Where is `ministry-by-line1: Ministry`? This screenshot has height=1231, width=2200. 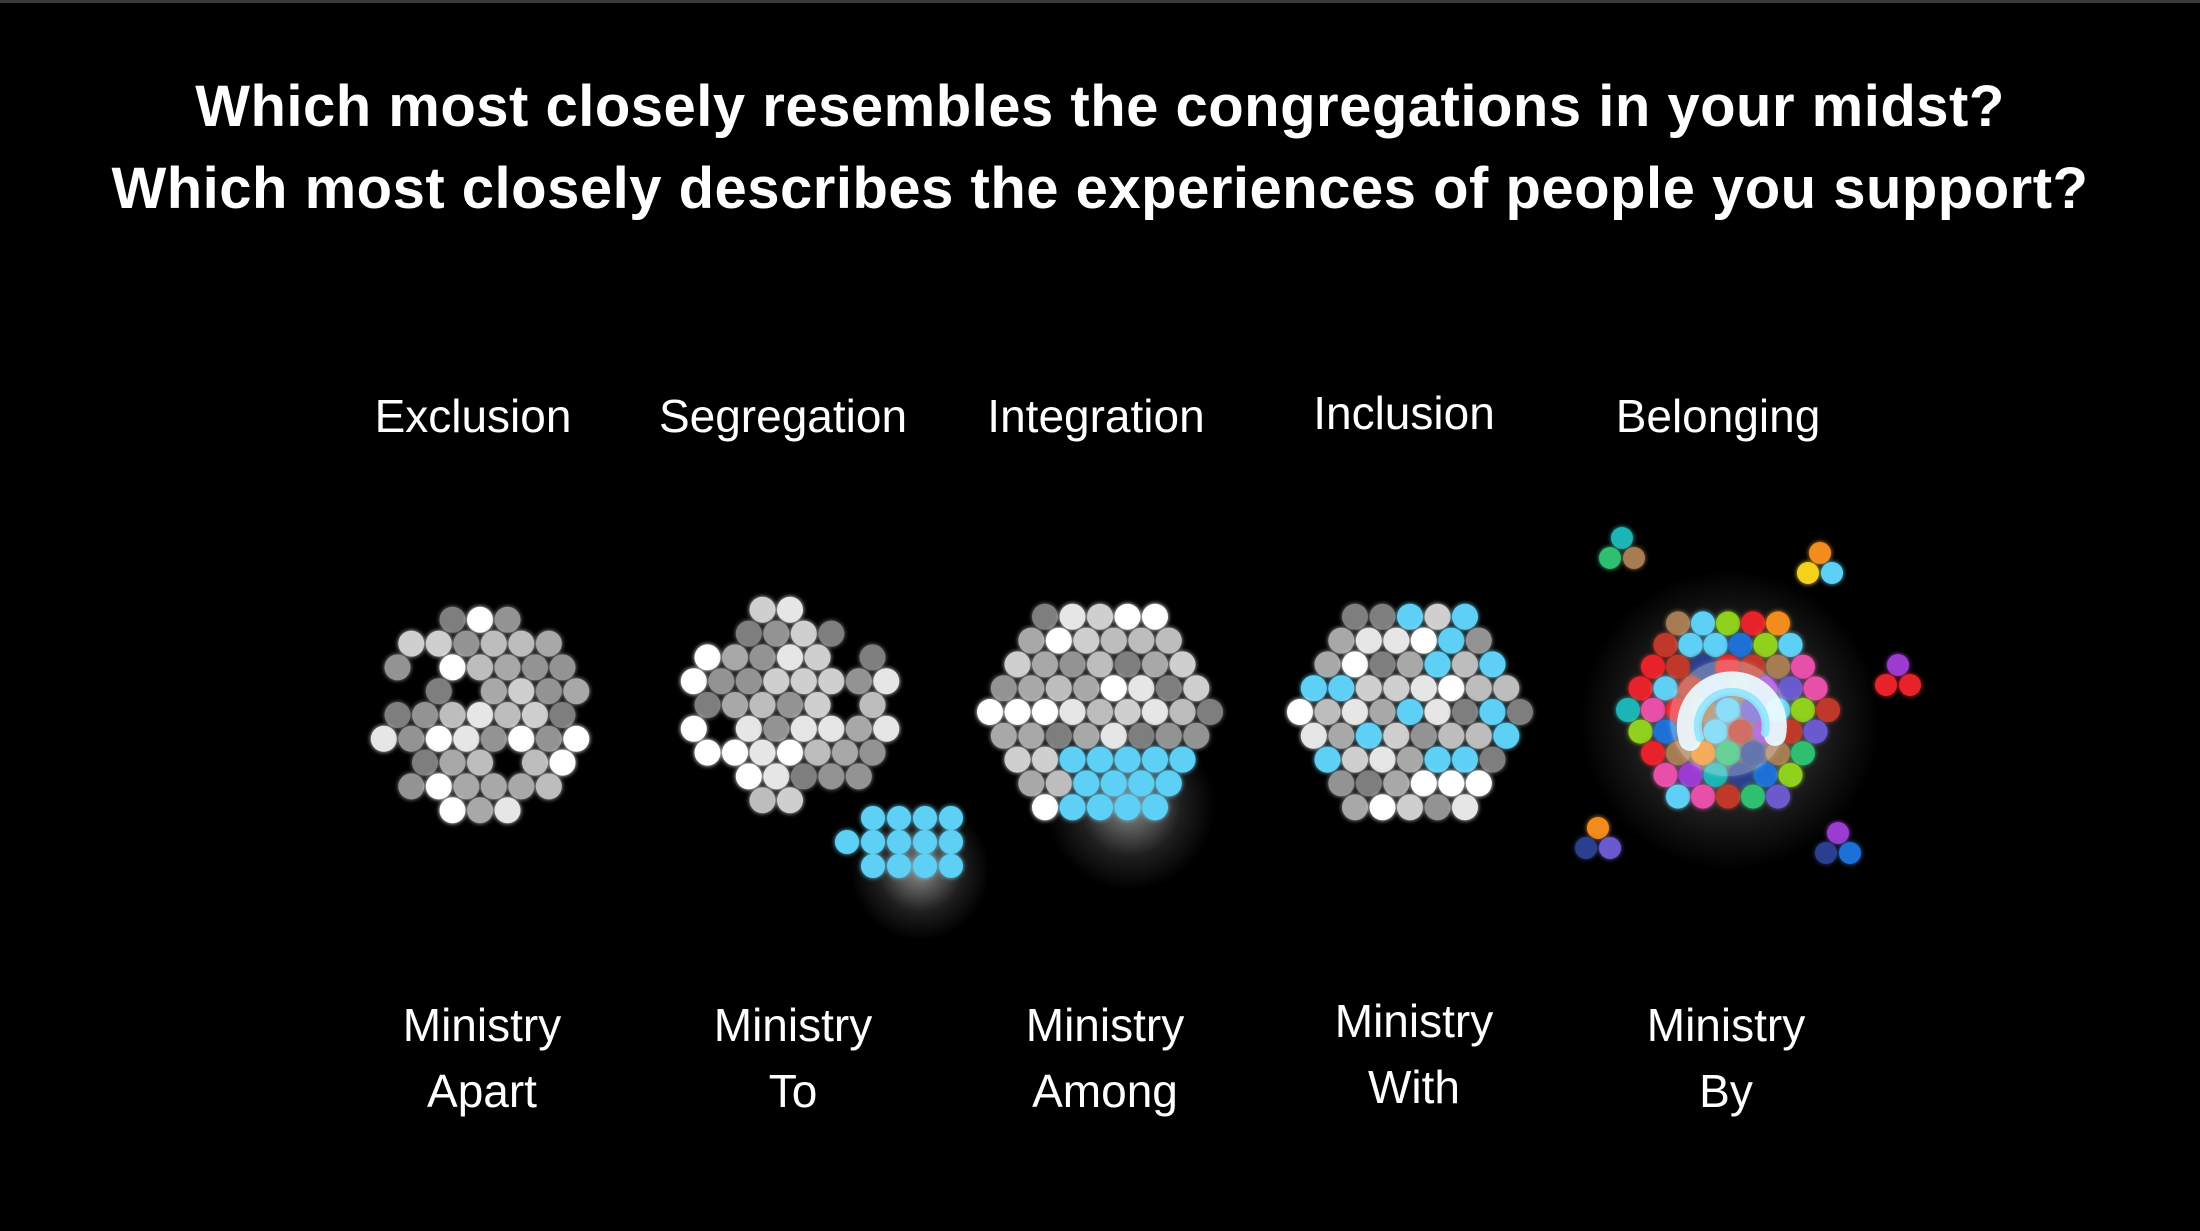 ministry-by-line1: Ministry is located at coordinates (1726, 1025).